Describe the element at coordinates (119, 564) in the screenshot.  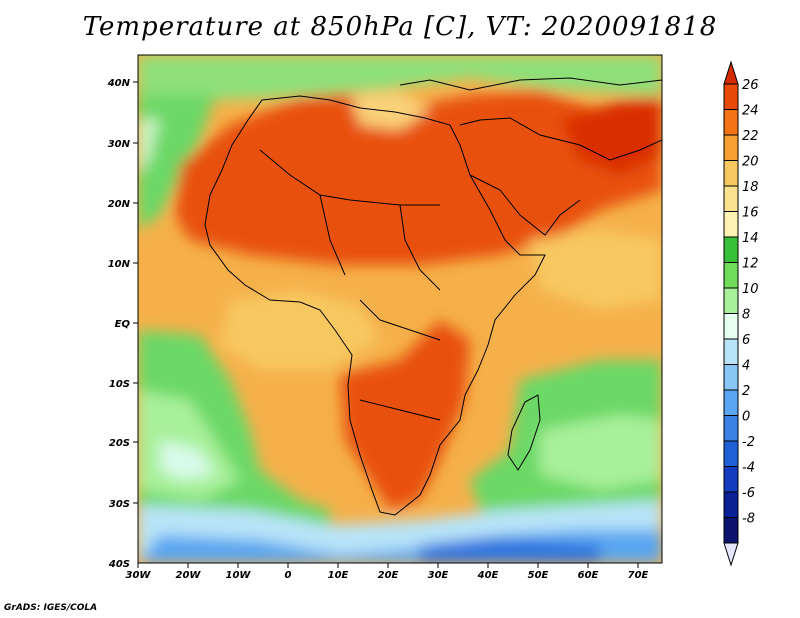
I see `lat-label: 40S` at that location.